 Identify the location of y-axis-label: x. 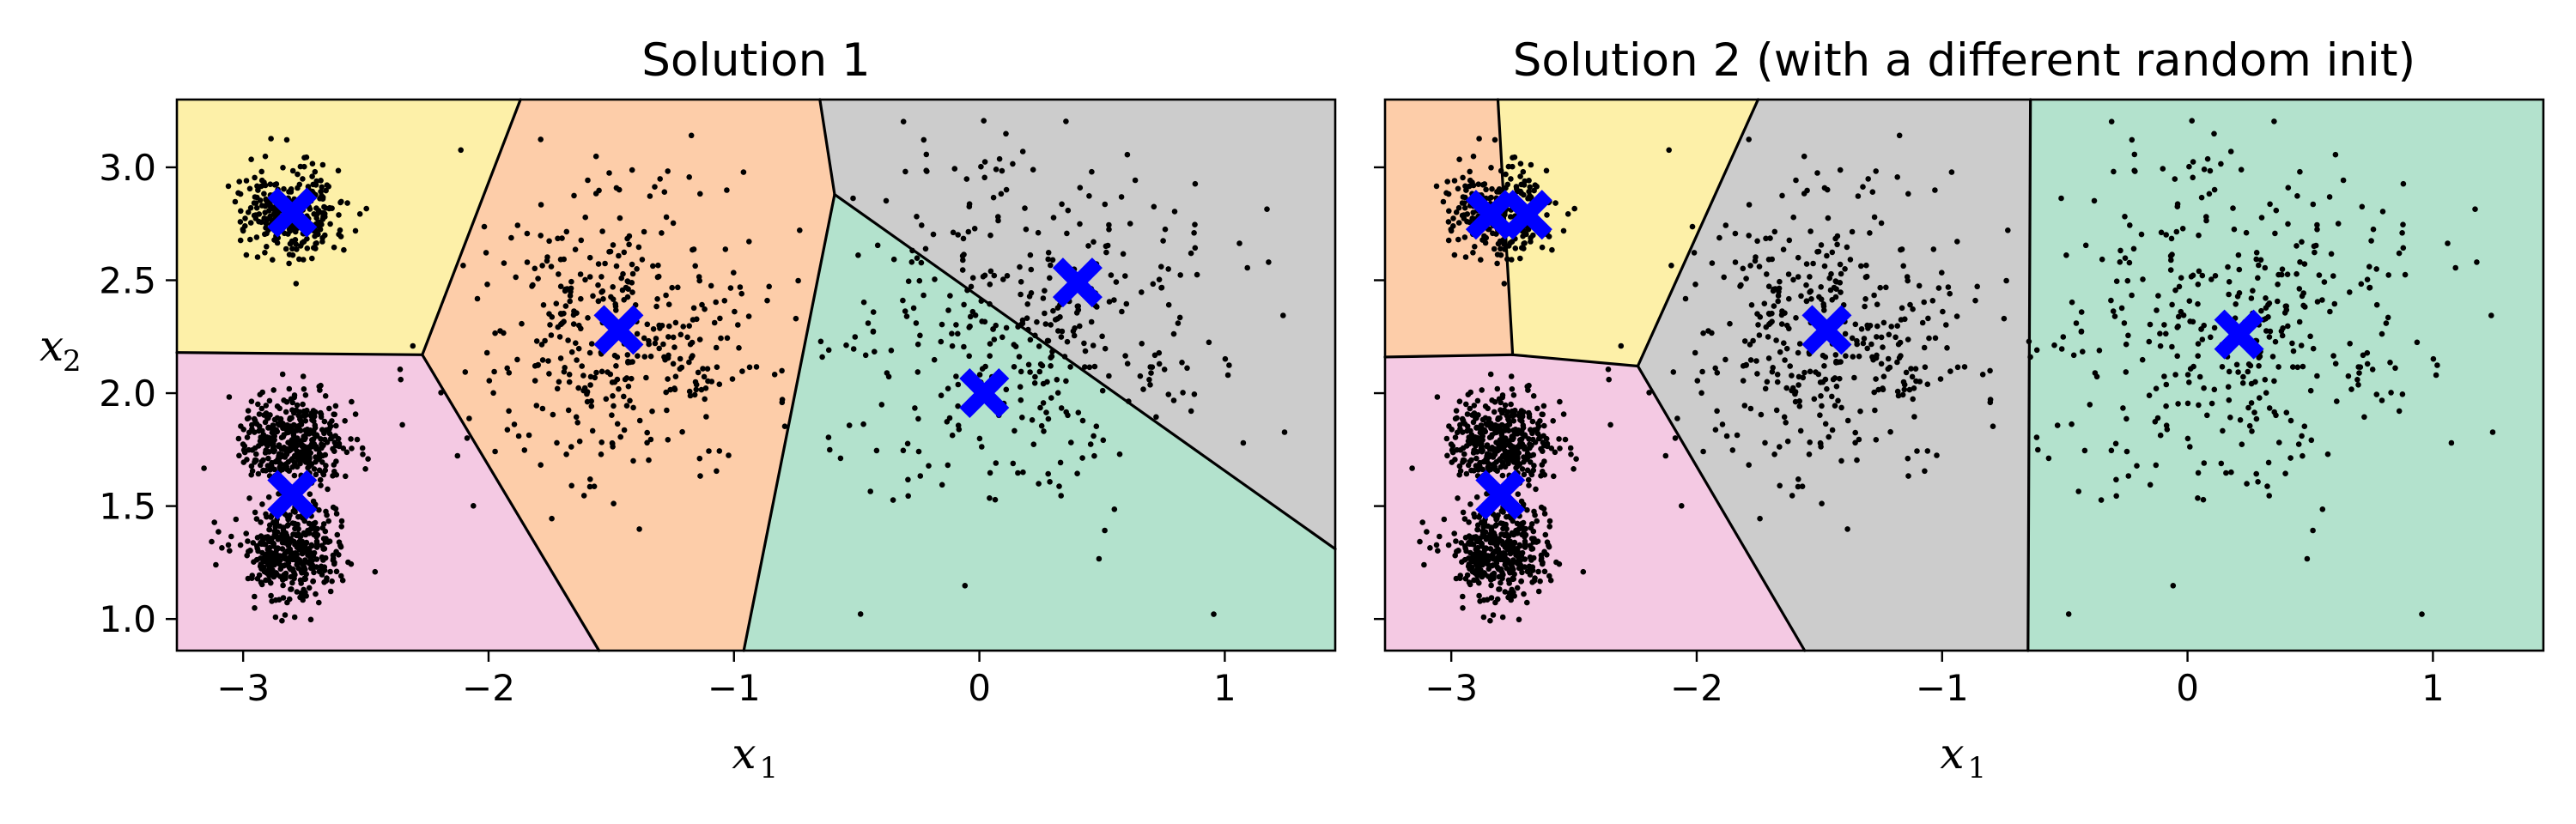
(52, 346).